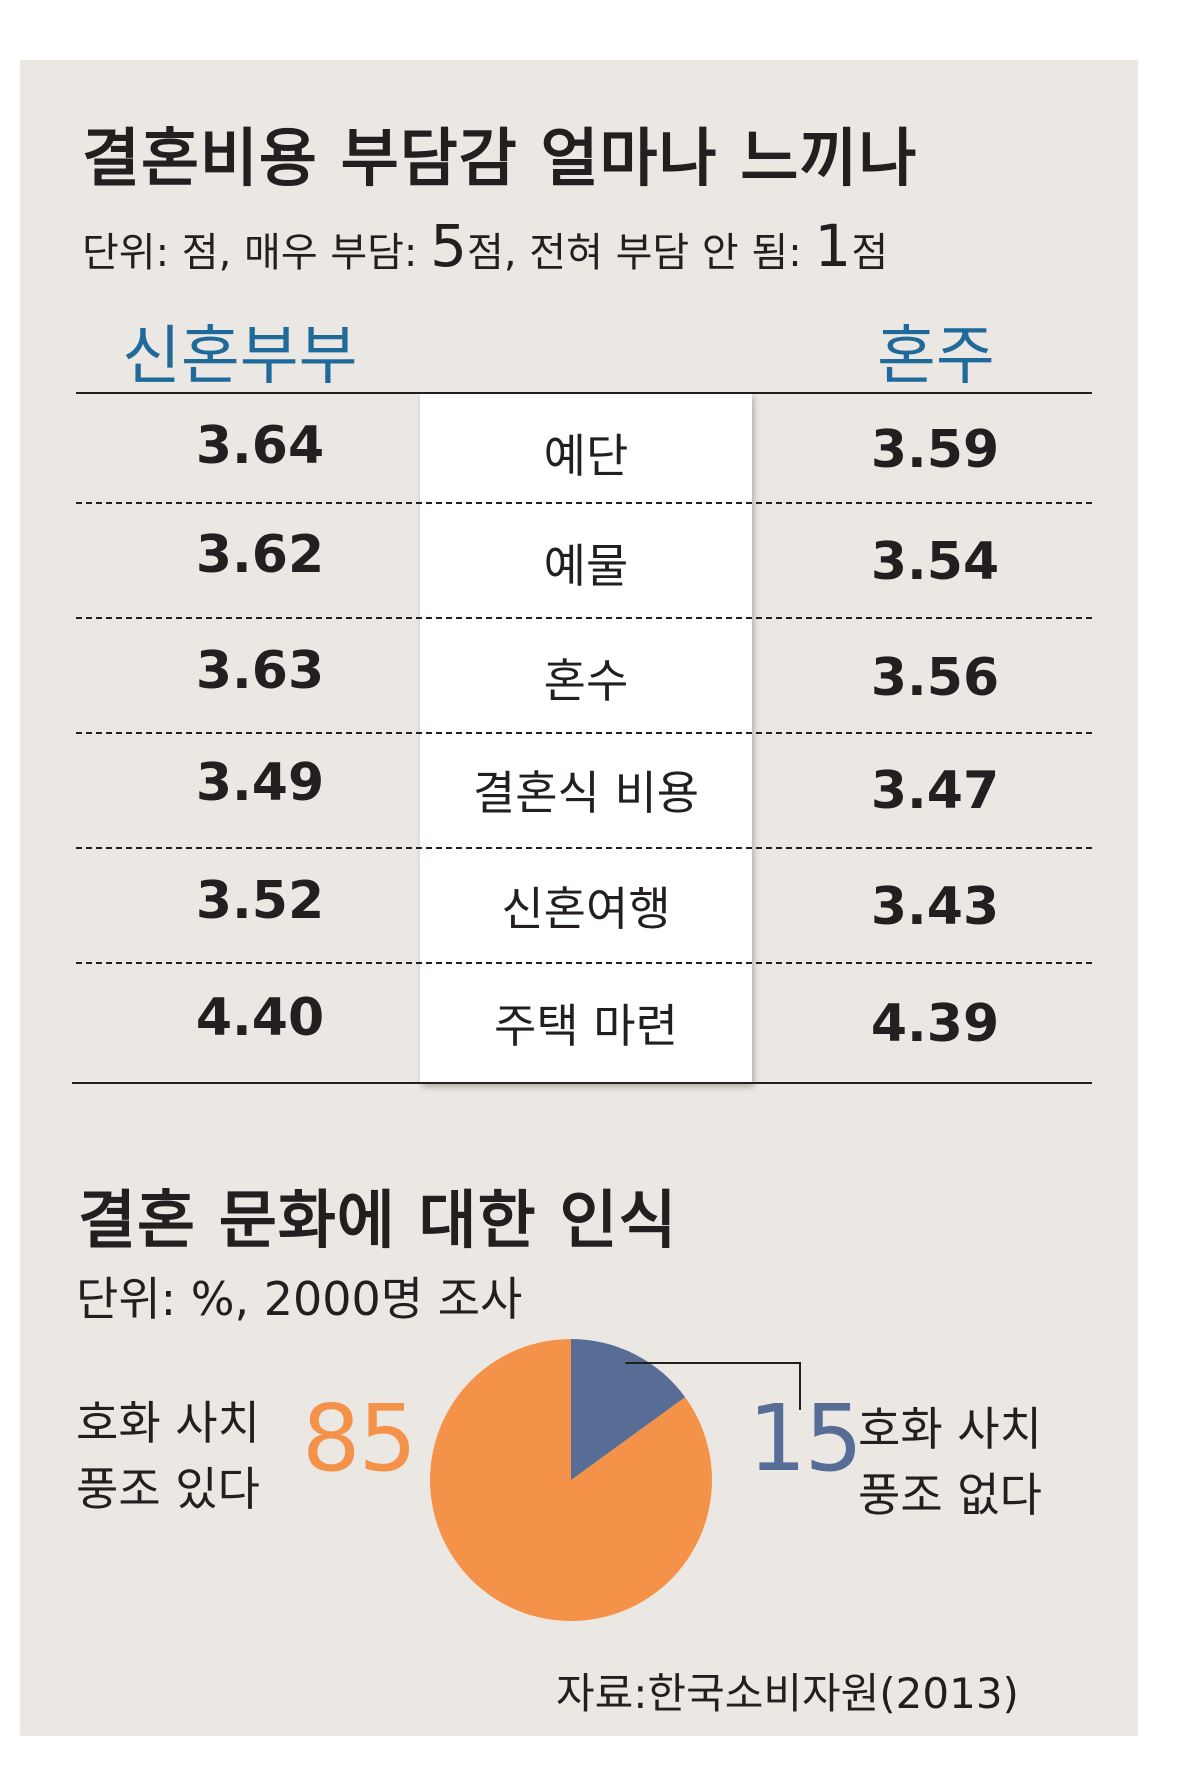  What do you see at coordinates (935, 678) in the screenshot?
I see `parents-value: 3.56` at bounding box center [935, 678].